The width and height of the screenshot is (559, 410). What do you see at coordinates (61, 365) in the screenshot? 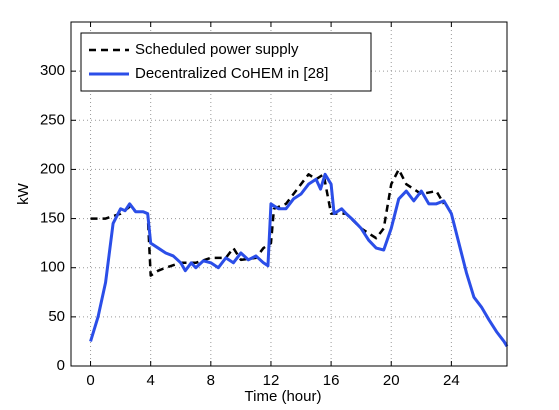
I see `y-tick-label: 0` at bounding box center [61, 365].